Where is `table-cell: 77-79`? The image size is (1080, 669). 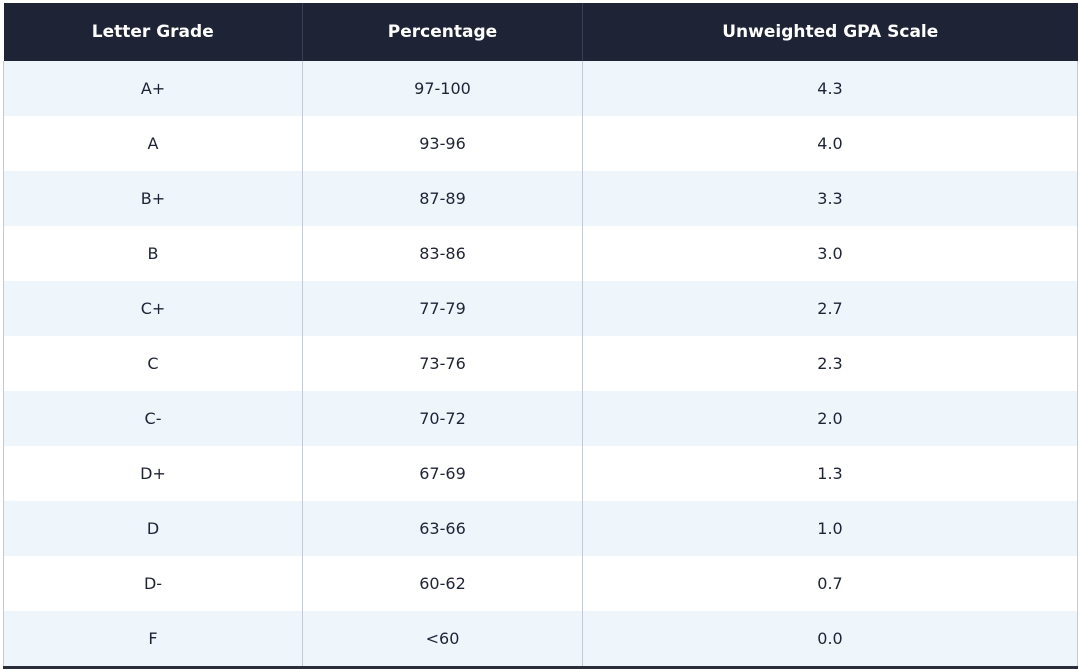
table-cell: 77-79 is located at coordinates (442, 308).